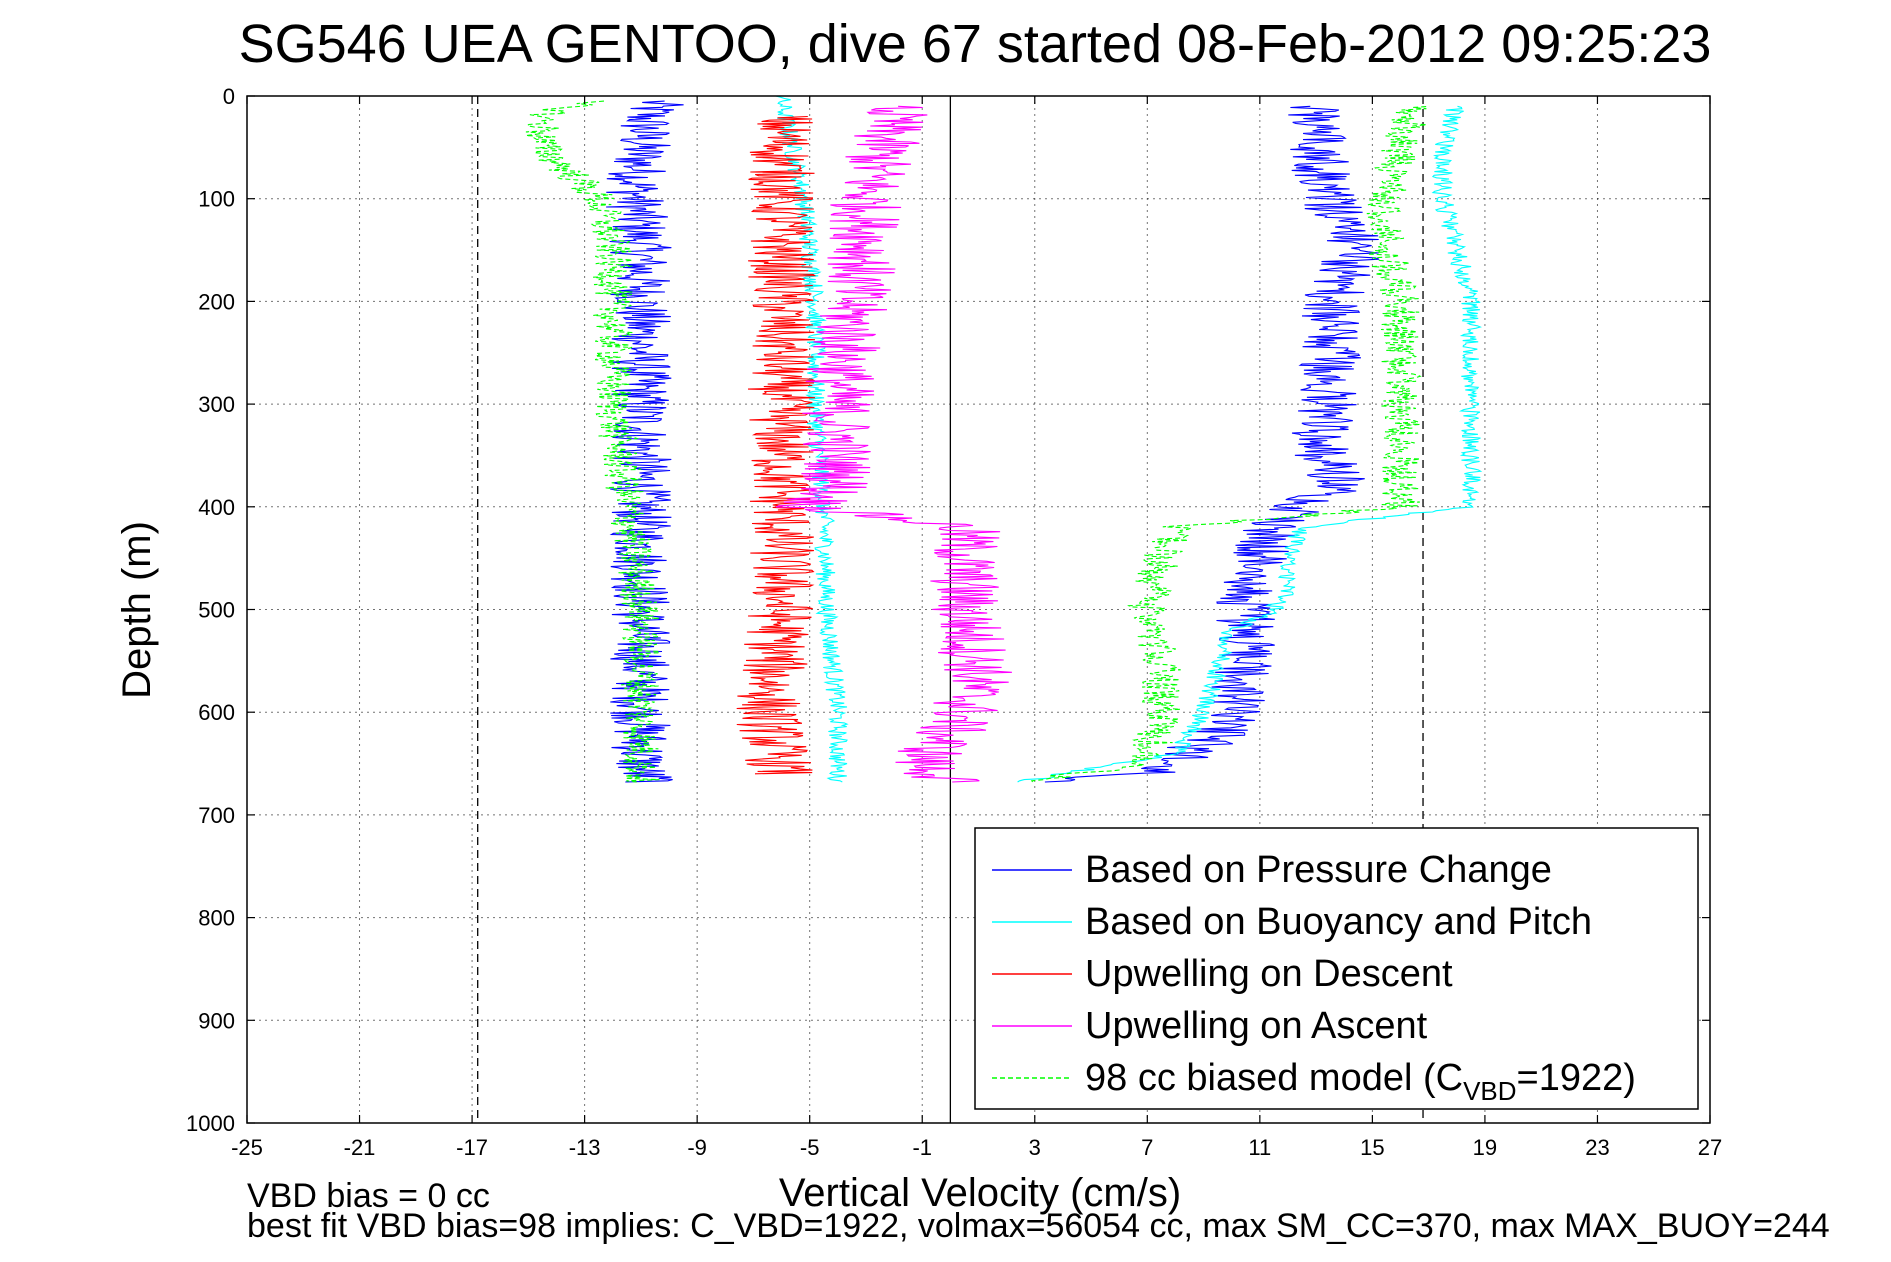  Describe the element at coordinates (216, 507) in the screenshot. I see `y-tick-label: 400` at that location.